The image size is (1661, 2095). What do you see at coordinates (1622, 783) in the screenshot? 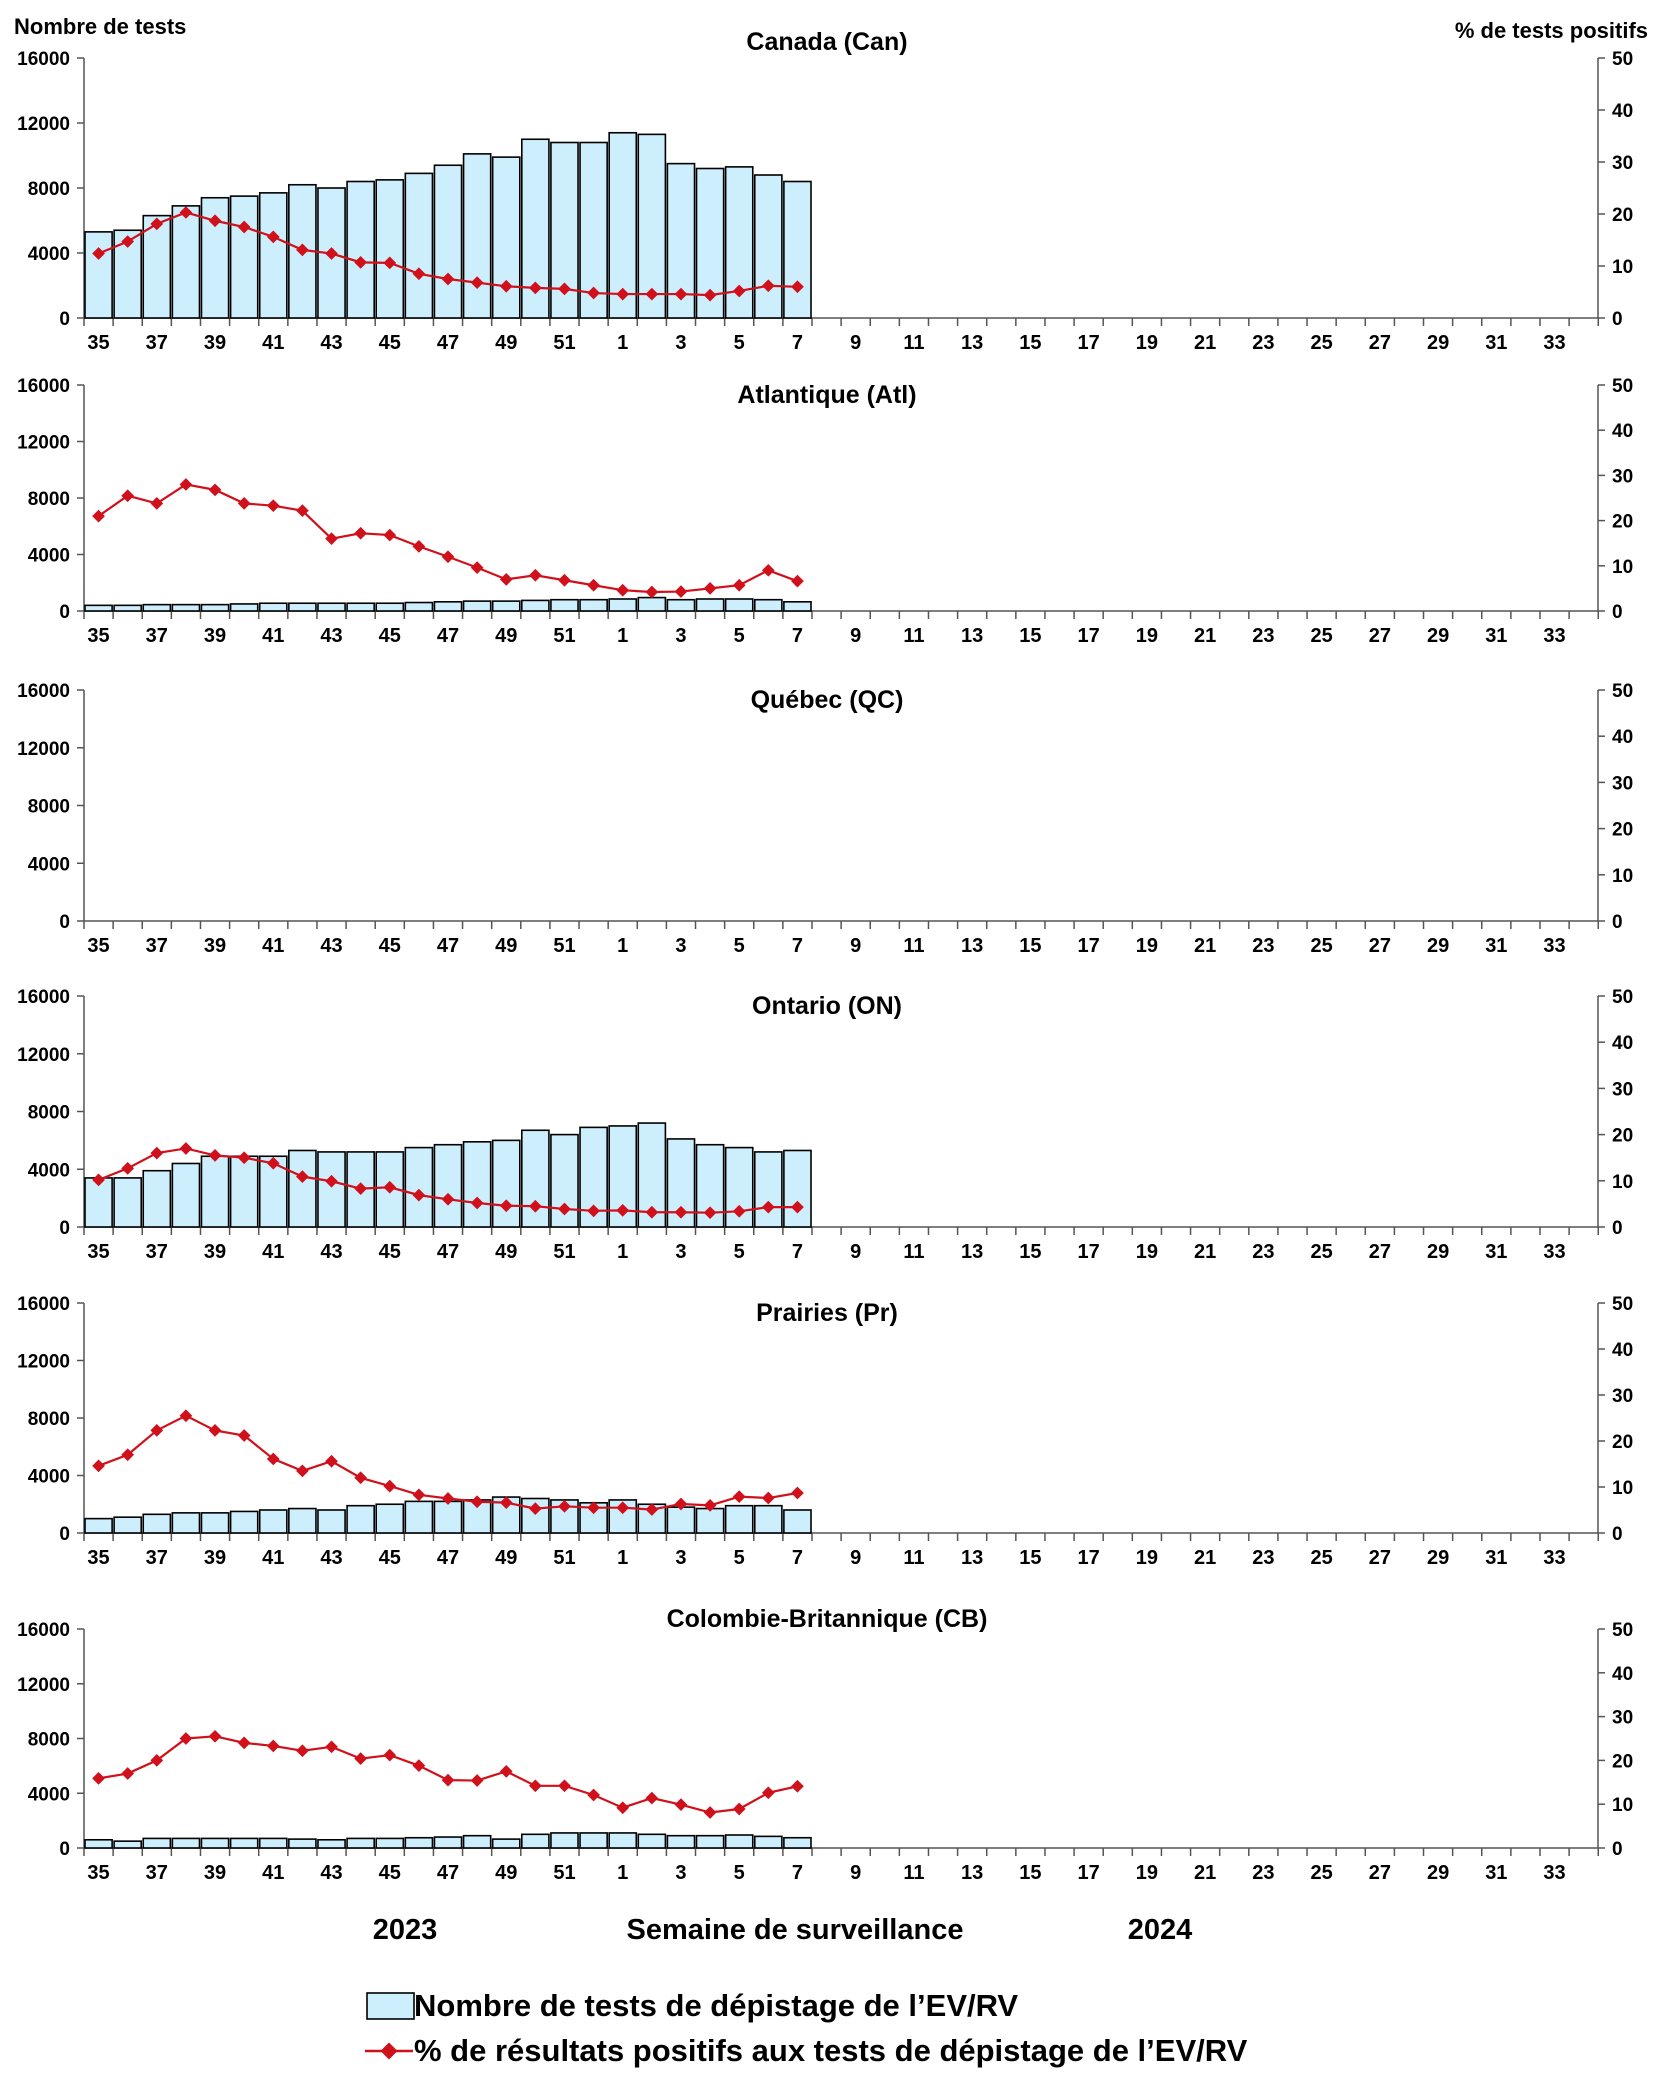
I see `right-y-tick-label: 30` at bounding box center [1622, 783].